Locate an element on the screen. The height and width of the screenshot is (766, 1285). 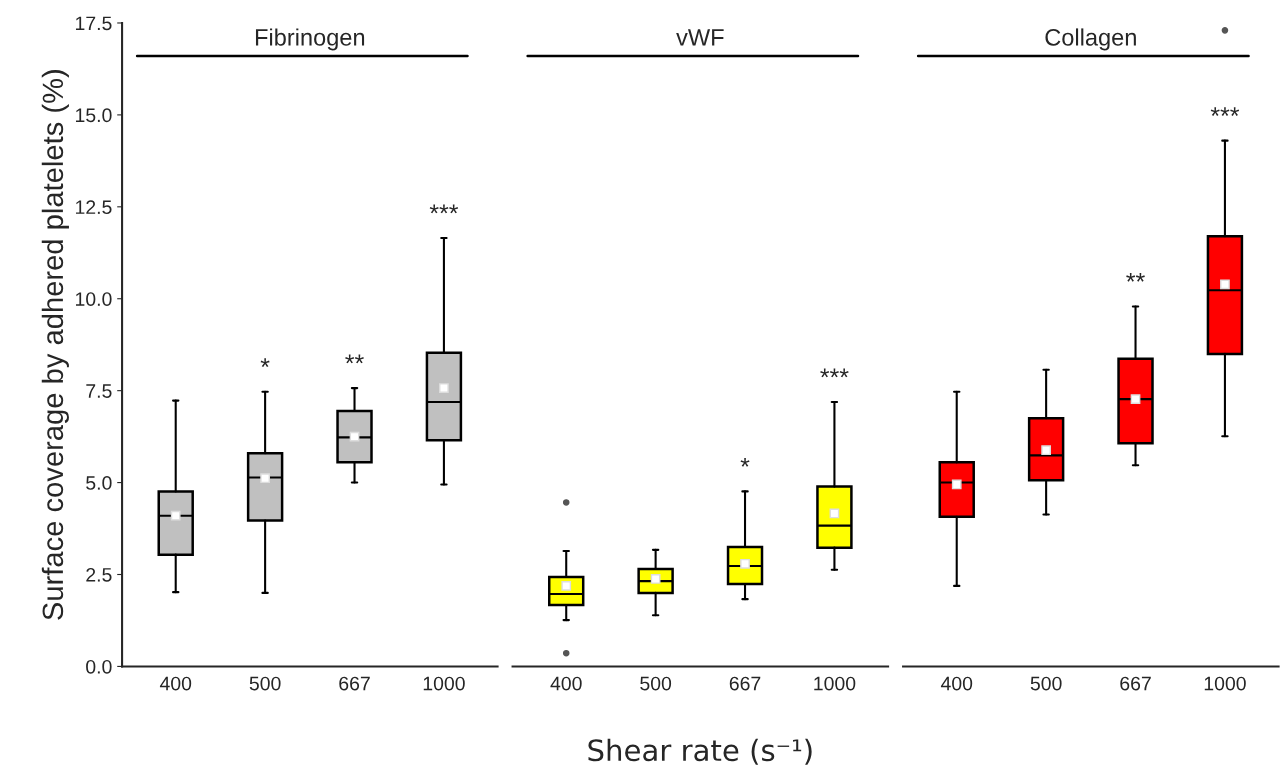
chart-title: Collagen is located at coordinates (1090, 39).